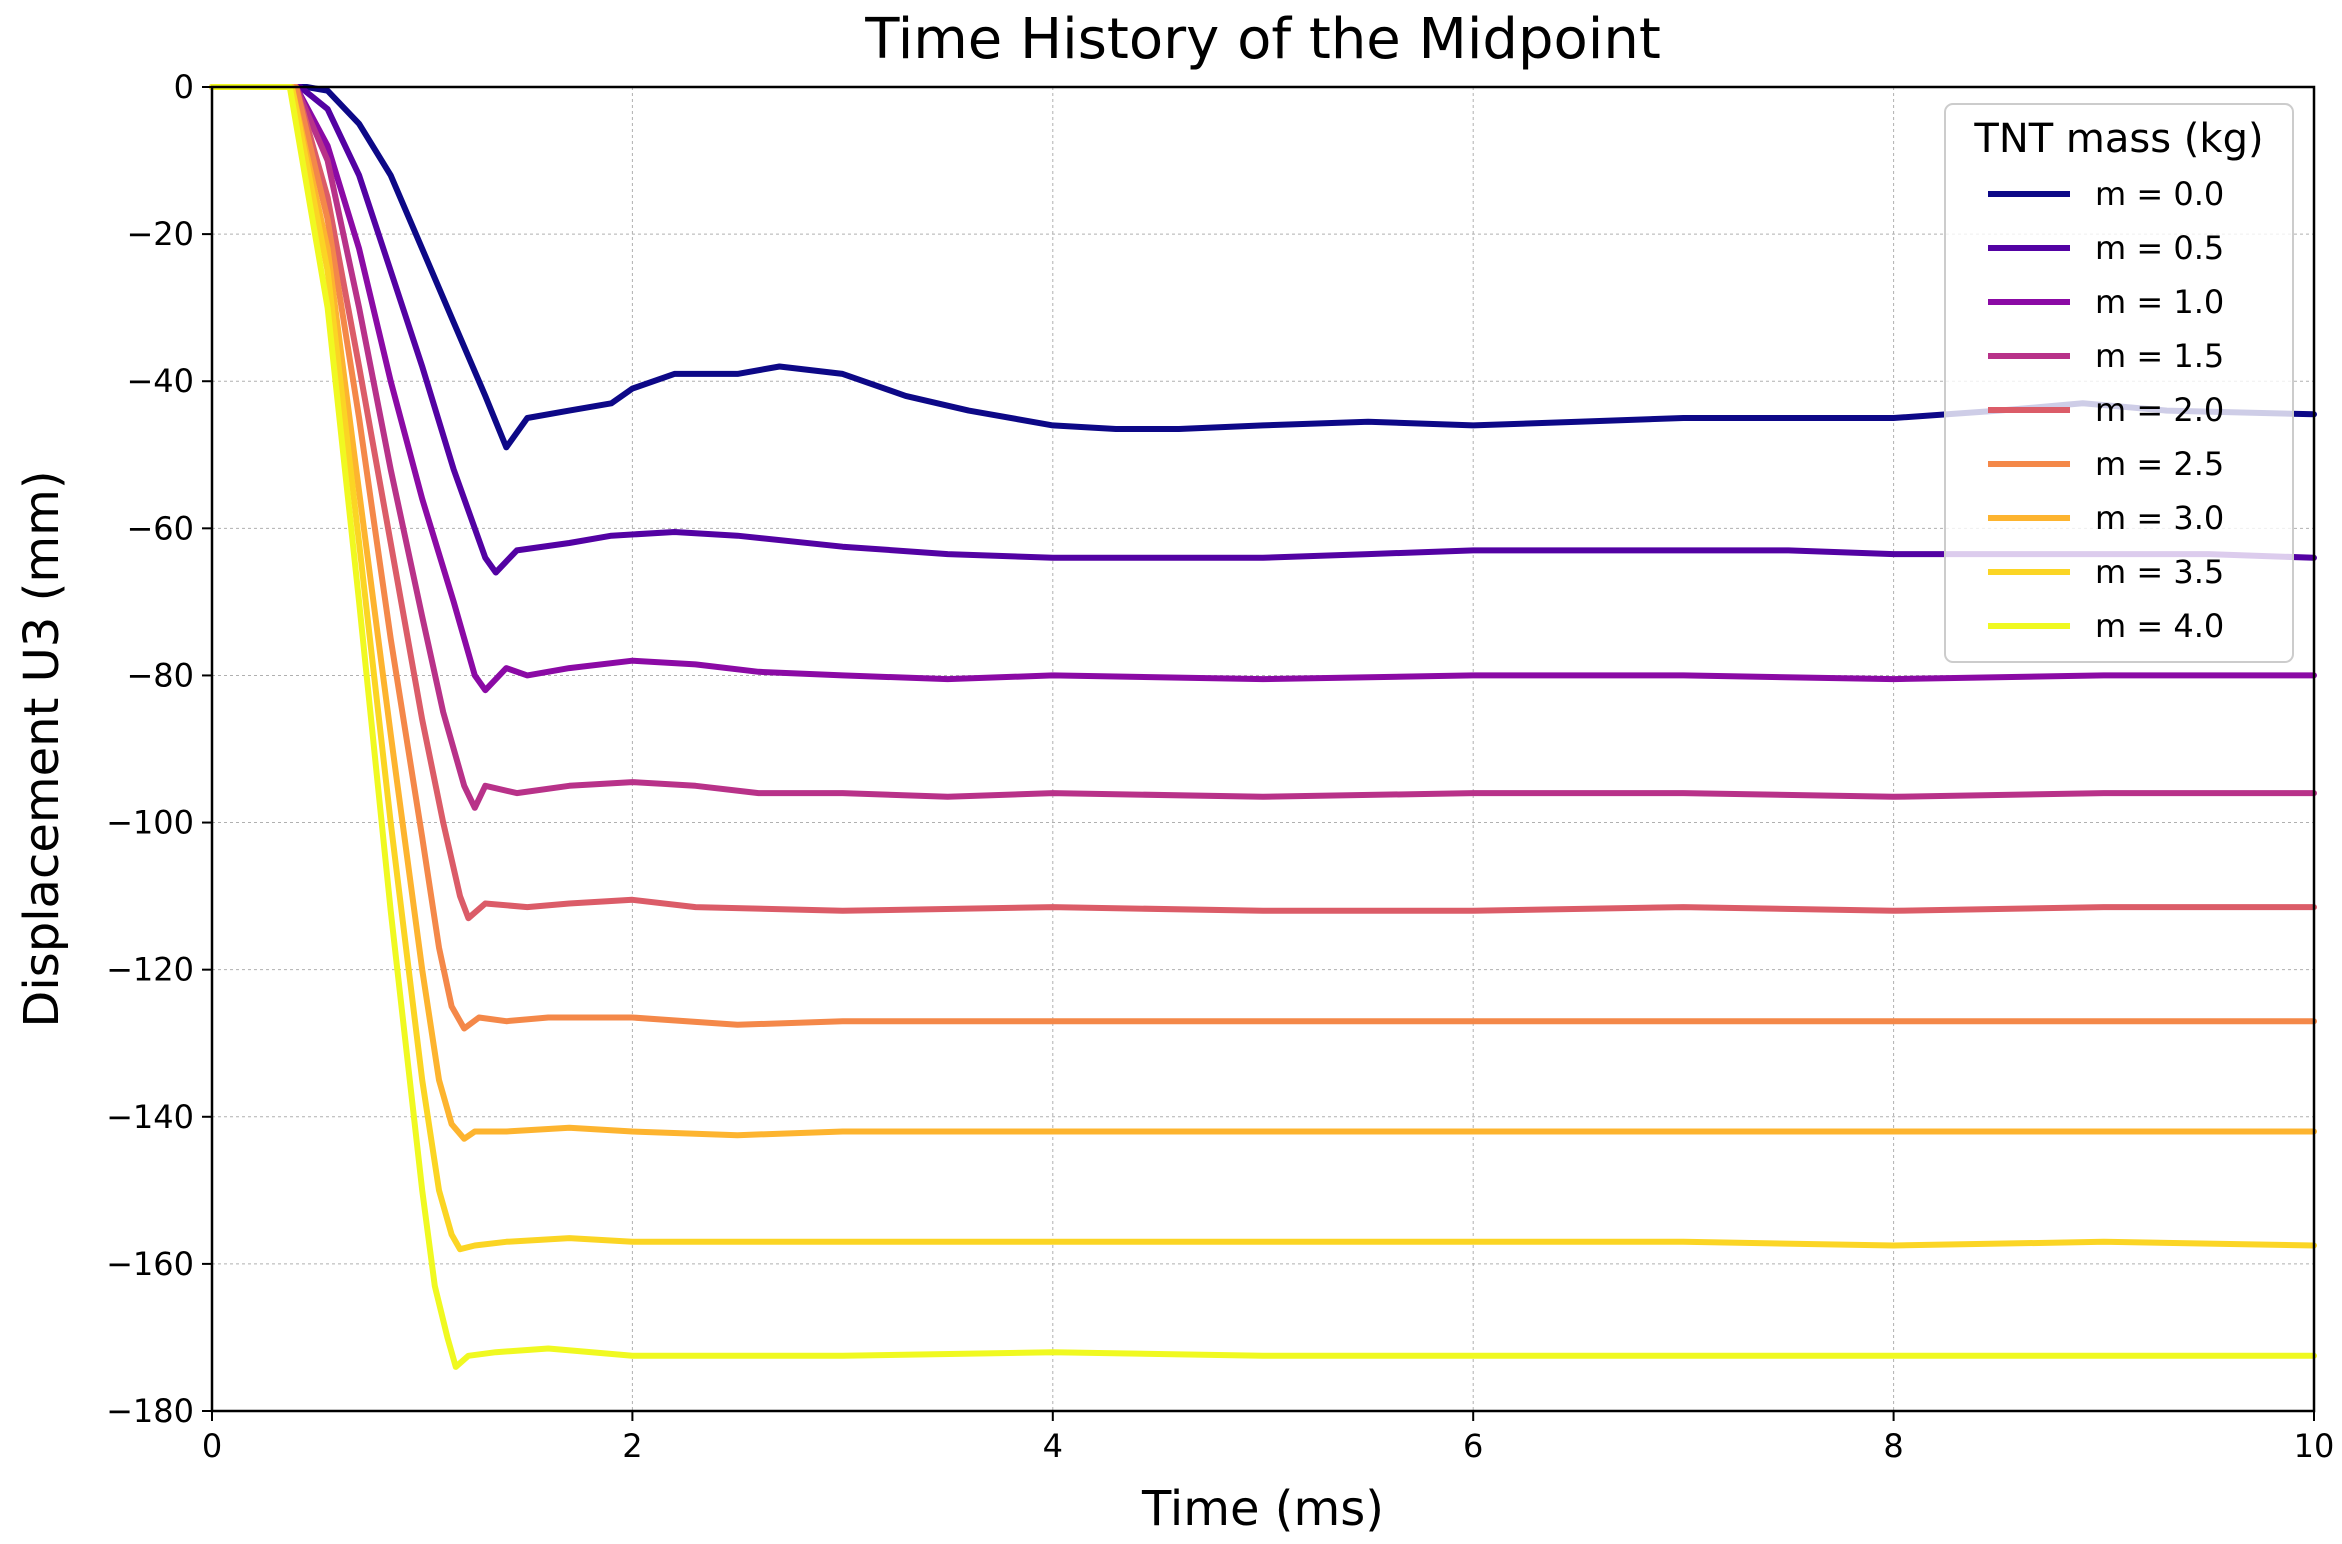  I want to click on y-tick-label: −180, so click(150, 1411).